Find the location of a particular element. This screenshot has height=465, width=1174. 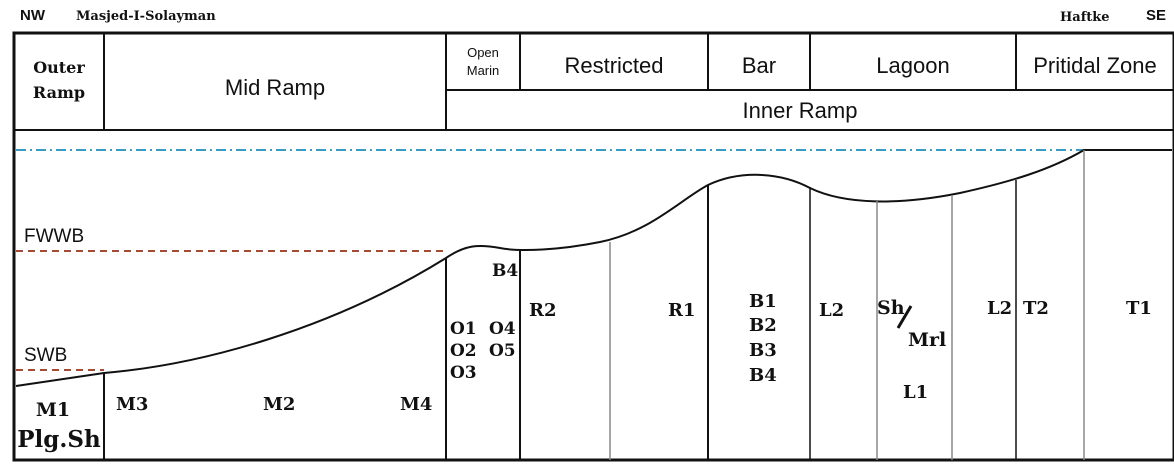

facies-o5: O5 is located at coordinates (502, 351).